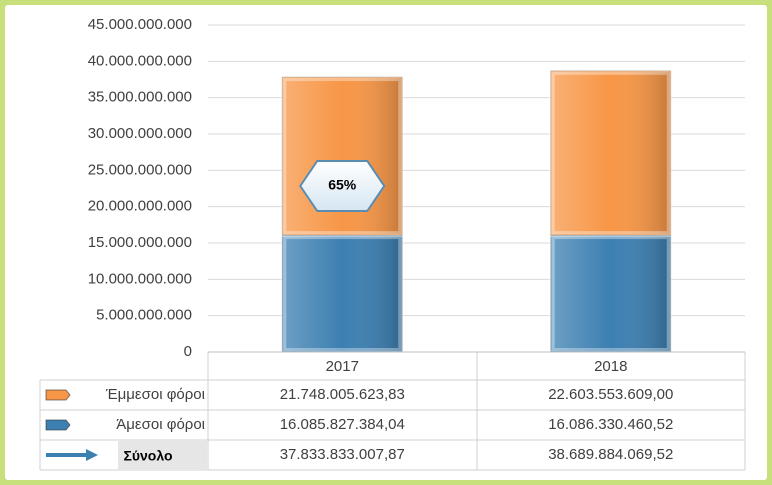 Image resolution: width=772 pixels, height=485 pixels. What do you see at coordinates (140, 169) in the screenshot?
I see `y-tick-label: 25.000.000.000` at bounding box center [140, 169].